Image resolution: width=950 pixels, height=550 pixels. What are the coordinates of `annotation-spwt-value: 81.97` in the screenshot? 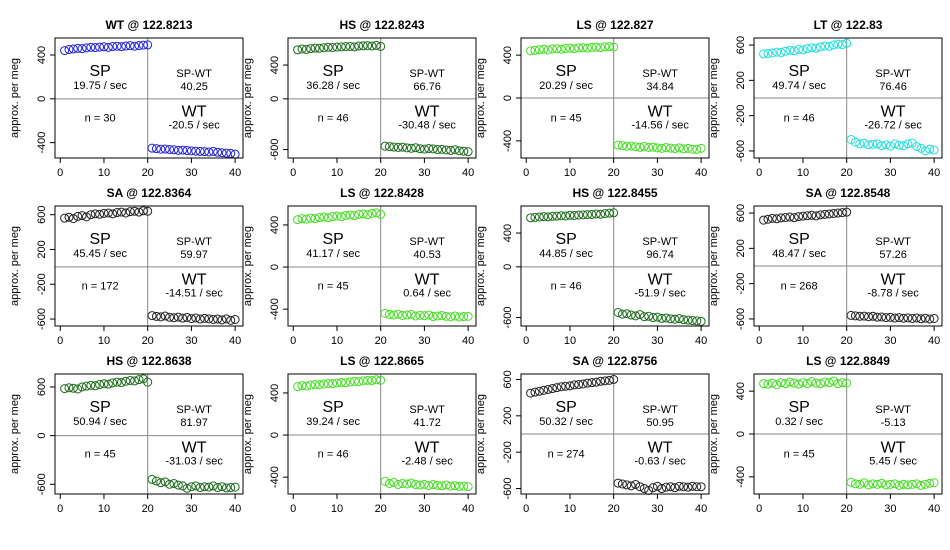 It's located at (194, 423).